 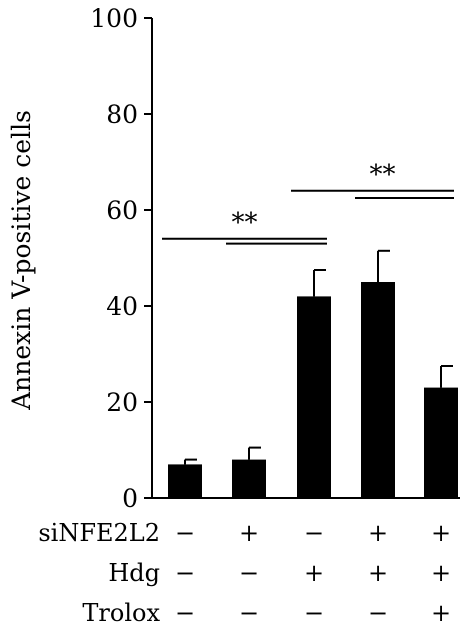 What do you see at coordinates (122, 402) in the screenshot?
I see `y-tick-label: 20` at bounding box center [122, 402].